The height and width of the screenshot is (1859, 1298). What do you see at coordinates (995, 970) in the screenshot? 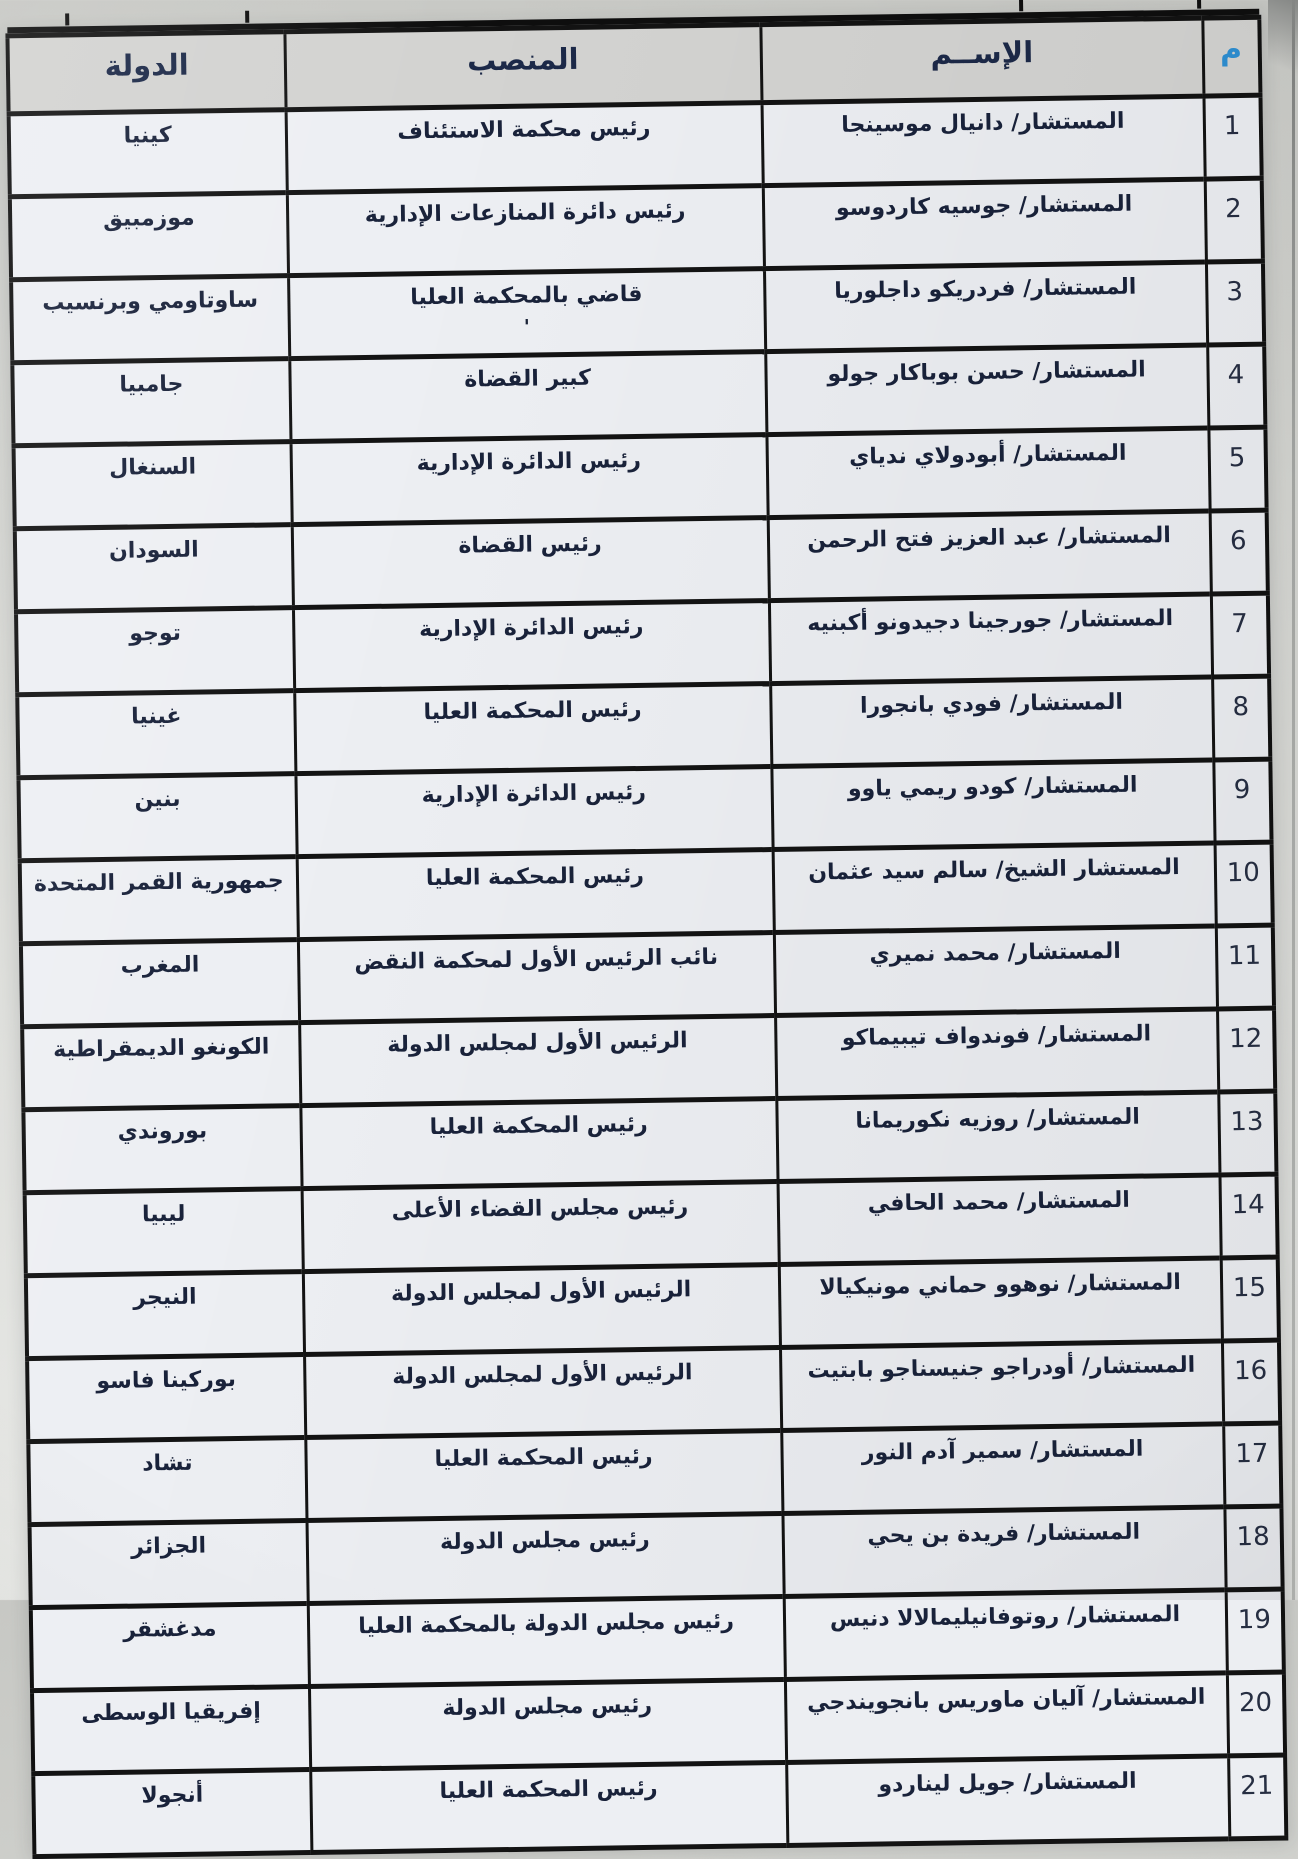
I see `name-cell: المستشار/ محمد نميري` at bounding box center [995, 970].